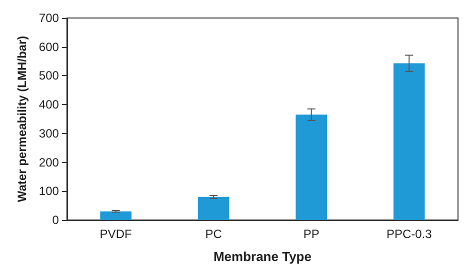  What do you see at coordinates (49, 162) in the screenshot?
I see `y-tick-label: 200` at bounding box center [49, 162].